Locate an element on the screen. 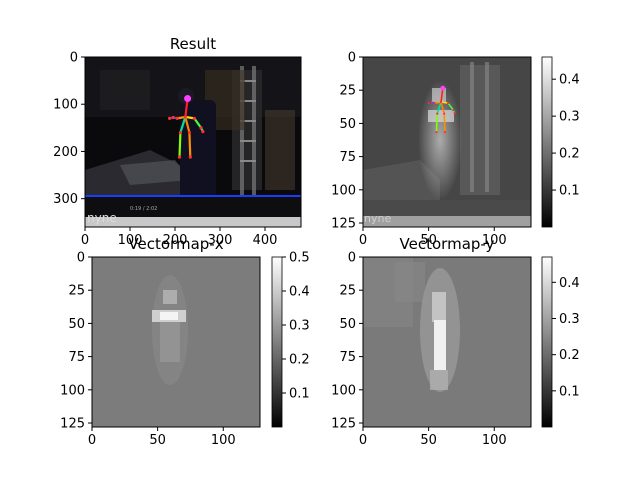 This screenshot has height=480, width=640. vectormap-x-image is located at coordinates (176, 342).